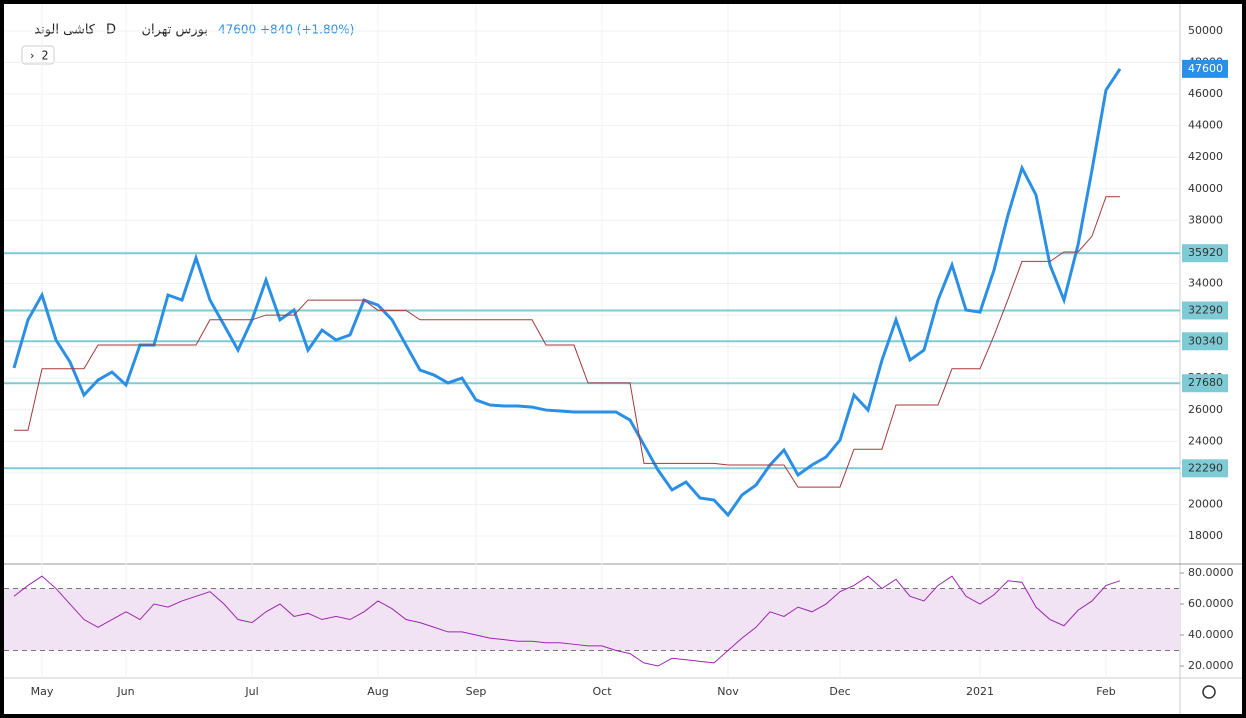 Image resolution: width=1246 pixels, height=718 pixels. I want to click on x-tick-label: 2021, so click(980, 691).